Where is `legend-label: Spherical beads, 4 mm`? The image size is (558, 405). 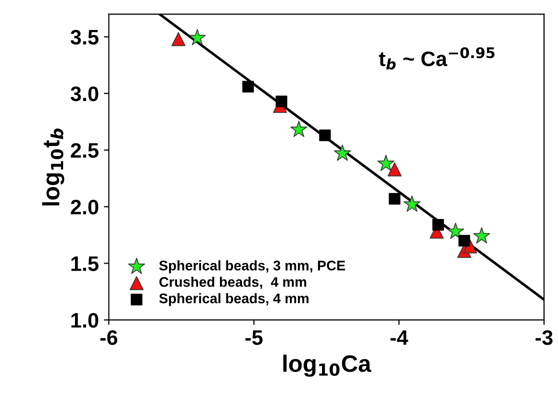
legend-label: Spherical beads, 4 mm is located at coordinates (233, 299).